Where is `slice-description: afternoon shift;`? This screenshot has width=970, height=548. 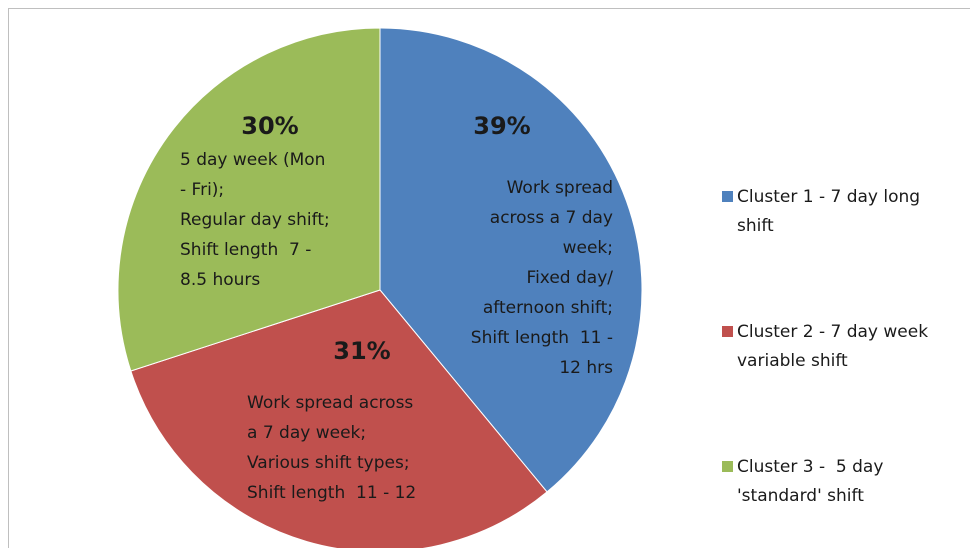
slice-description: afternoon shift; is located at coordinates (548, 308).